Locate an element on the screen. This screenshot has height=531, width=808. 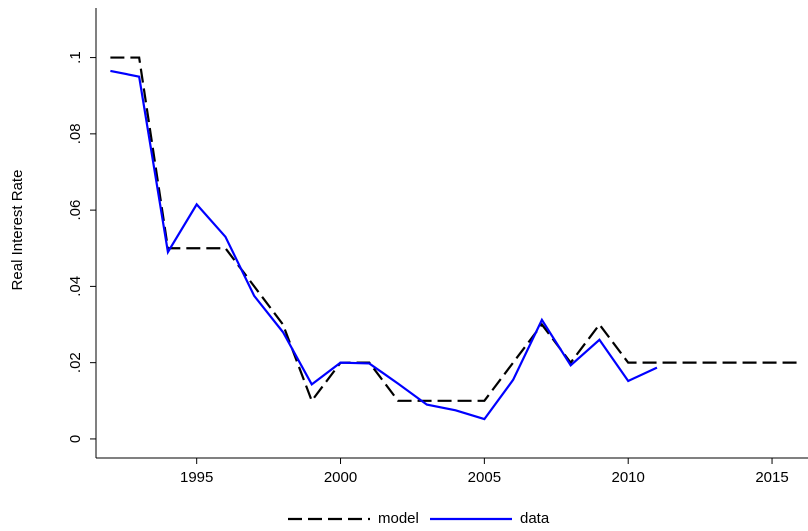
y-tick-label: .02 is located at coordinates (75, 362).